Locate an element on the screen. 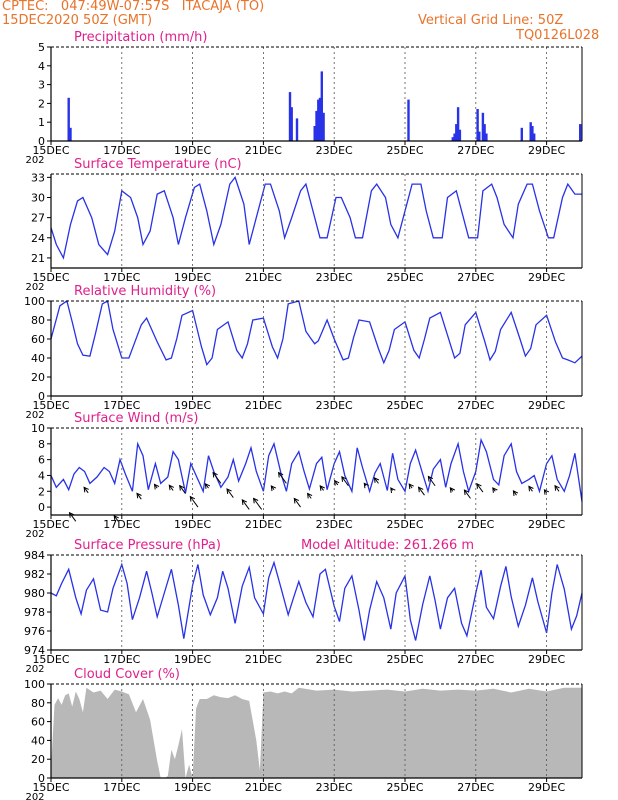 This screenshot has height=800, width=618. y-tick-label: 24 is located at coordinates (38, 238).